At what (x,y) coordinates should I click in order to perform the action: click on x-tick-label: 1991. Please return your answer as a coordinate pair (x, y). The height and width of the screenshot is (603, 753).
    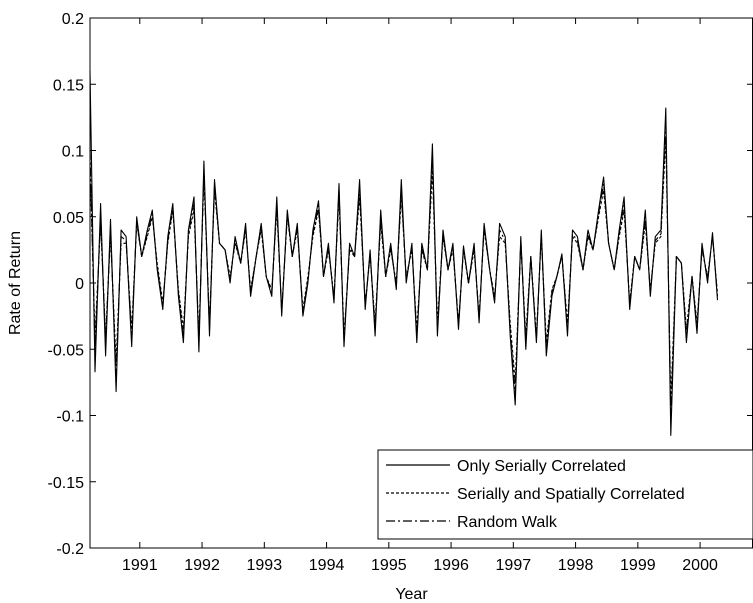
    Looking at the image, I should click on (140, 565).